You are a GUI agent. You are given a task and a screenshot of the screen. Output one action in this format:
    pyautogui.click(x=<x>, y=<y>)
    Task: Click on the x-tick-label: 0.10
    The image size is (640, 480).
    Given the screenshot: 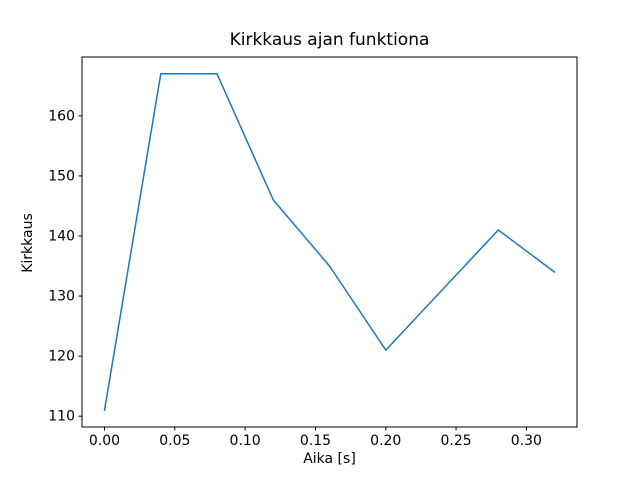 What is the action you would take?
    pyautogui.click(x=245, y=441)
    